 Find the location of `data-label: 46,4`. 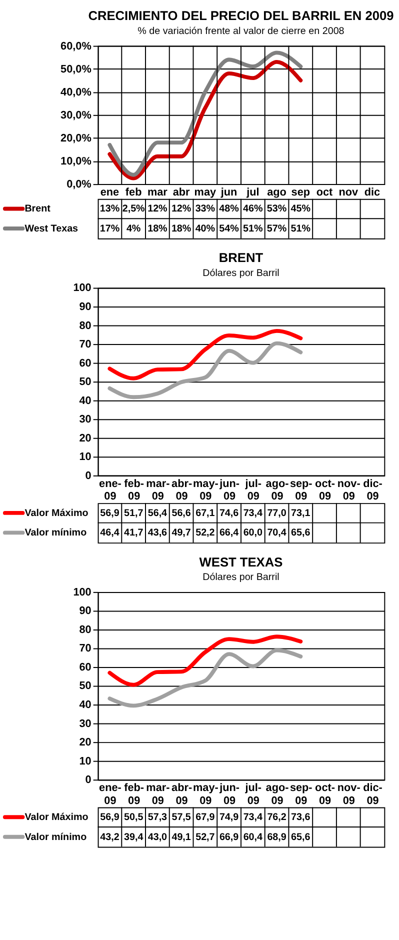

data-label: 46,4 is located at coordinates (110, 533).